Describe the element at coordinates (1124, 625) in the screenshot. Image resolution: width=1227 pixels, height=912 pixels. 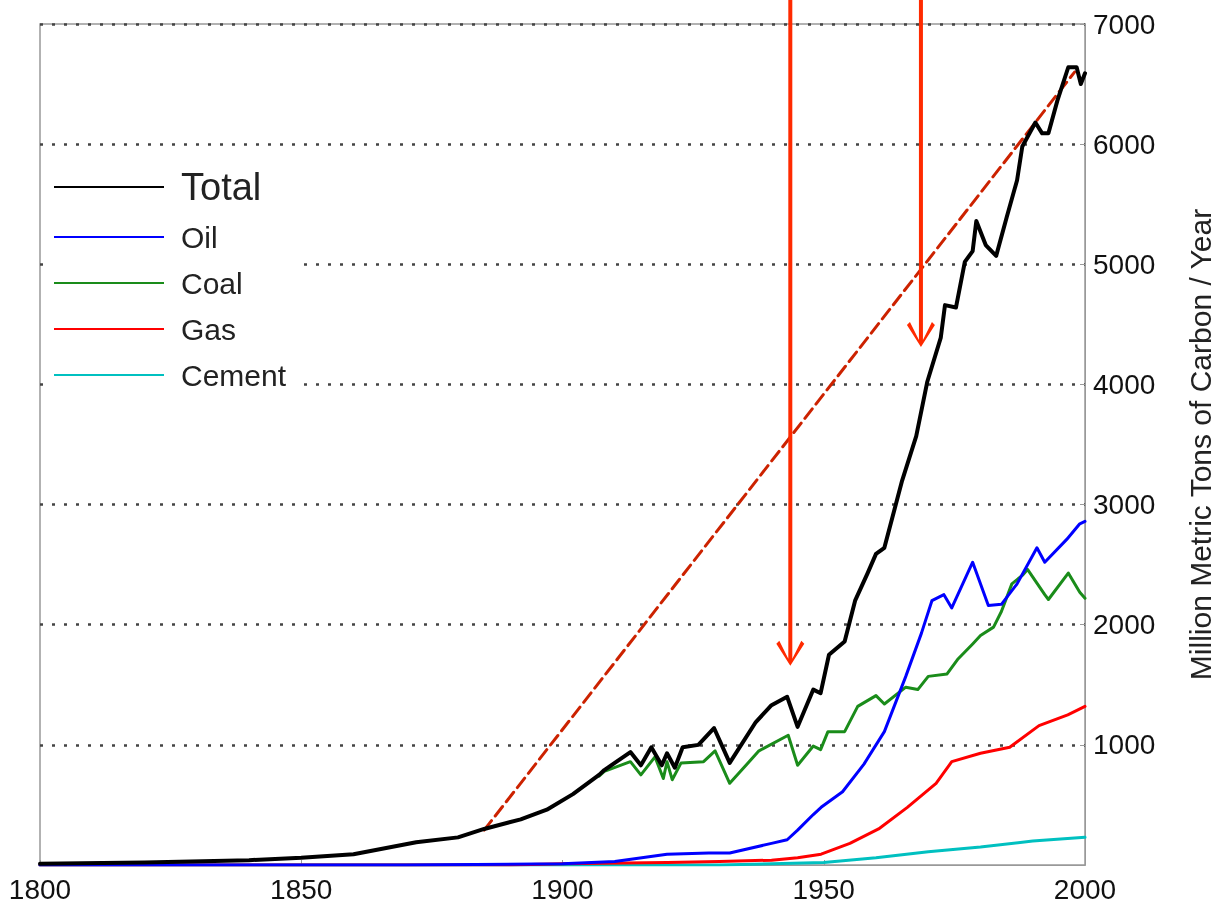
I see `y-tick-label: 2000` at that location.